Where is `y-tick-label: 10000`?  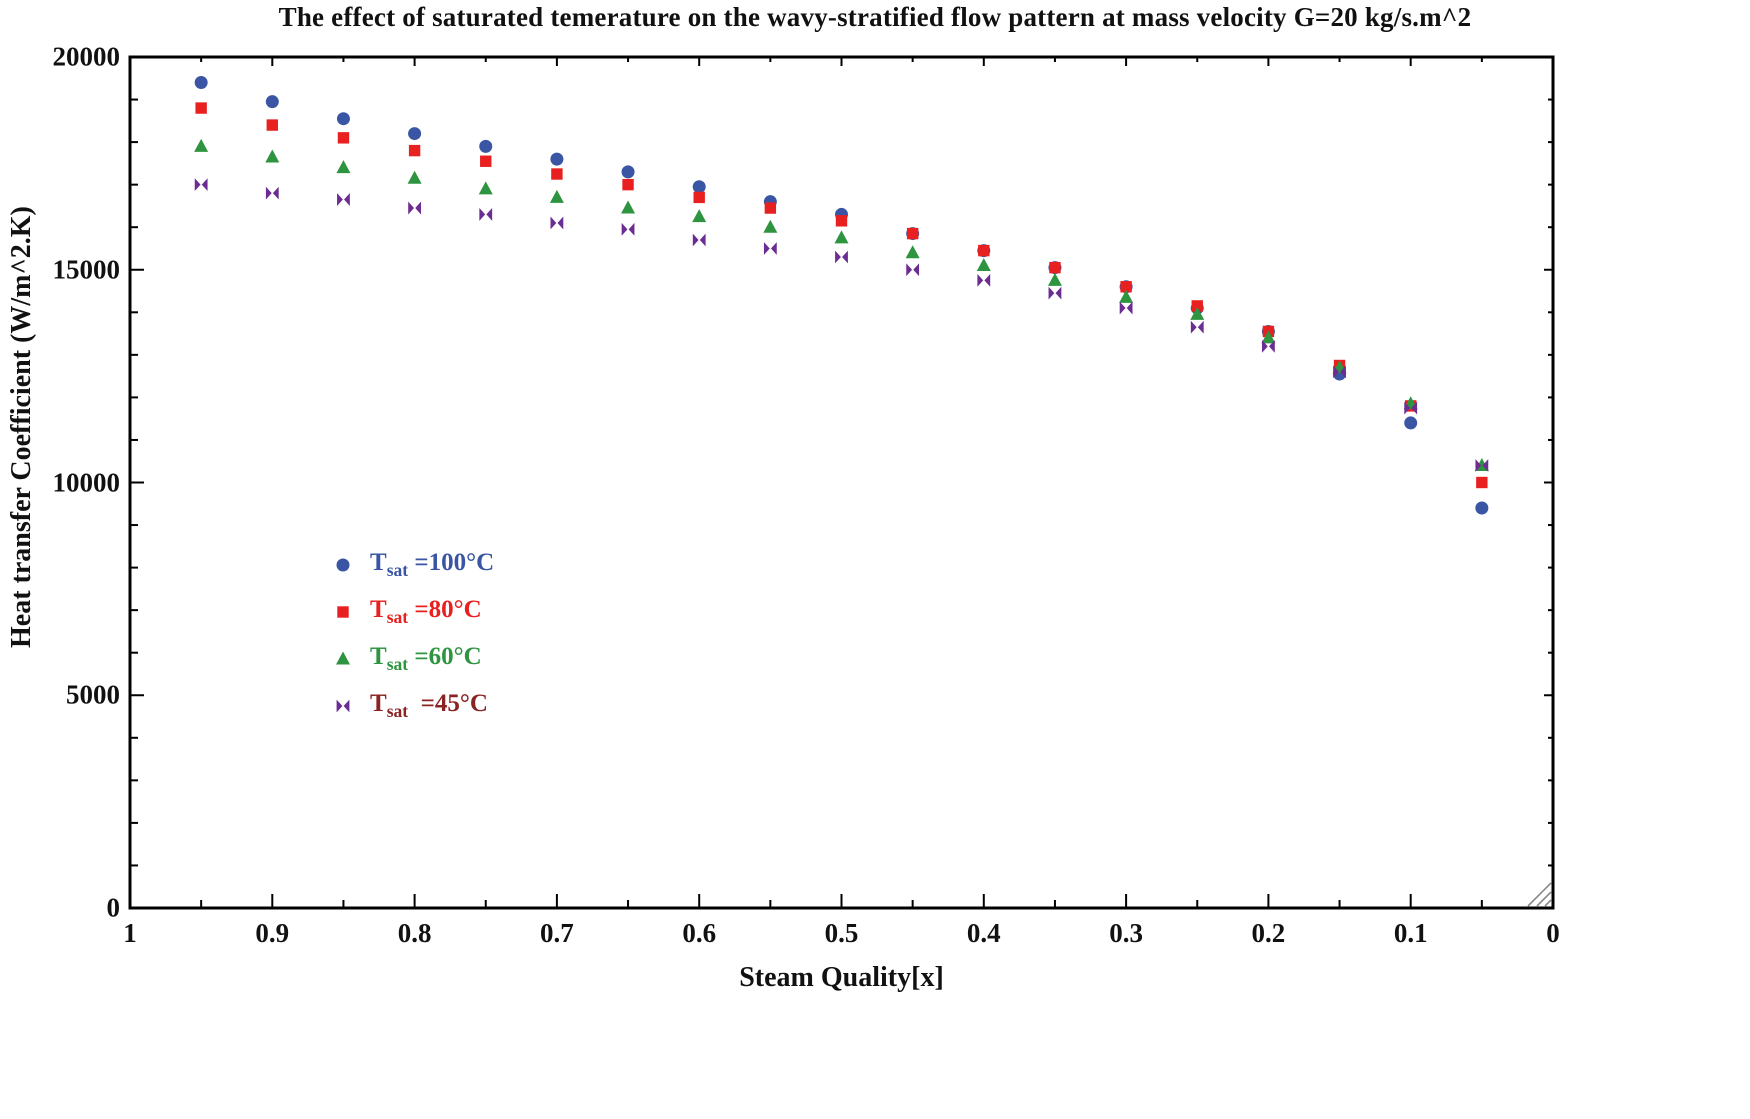 y-tick-label: 10000 is located at coordinates (86, 482).